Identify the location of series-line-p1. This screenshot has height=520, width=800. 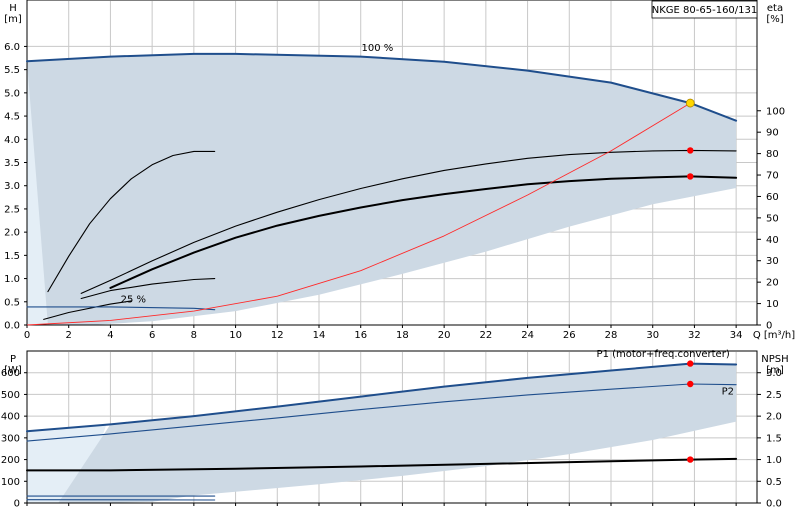
(382, 397).